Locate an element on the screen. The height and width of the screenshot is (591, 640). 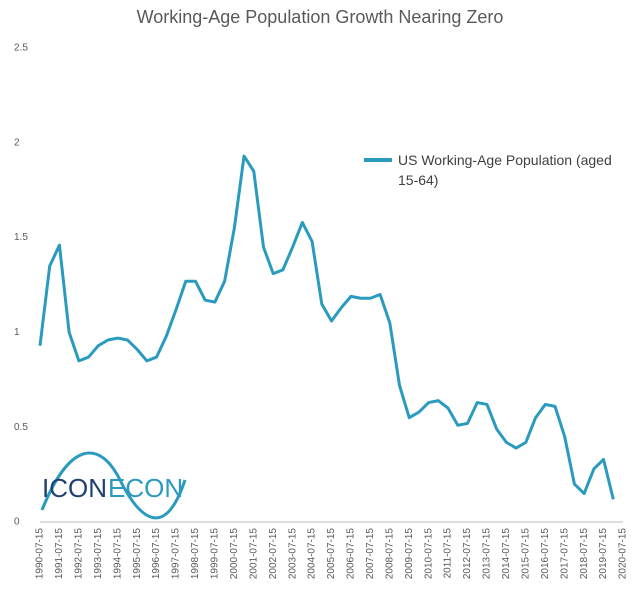
x-tick-label: 1996-07-15 is located at coordinates (156, 554).